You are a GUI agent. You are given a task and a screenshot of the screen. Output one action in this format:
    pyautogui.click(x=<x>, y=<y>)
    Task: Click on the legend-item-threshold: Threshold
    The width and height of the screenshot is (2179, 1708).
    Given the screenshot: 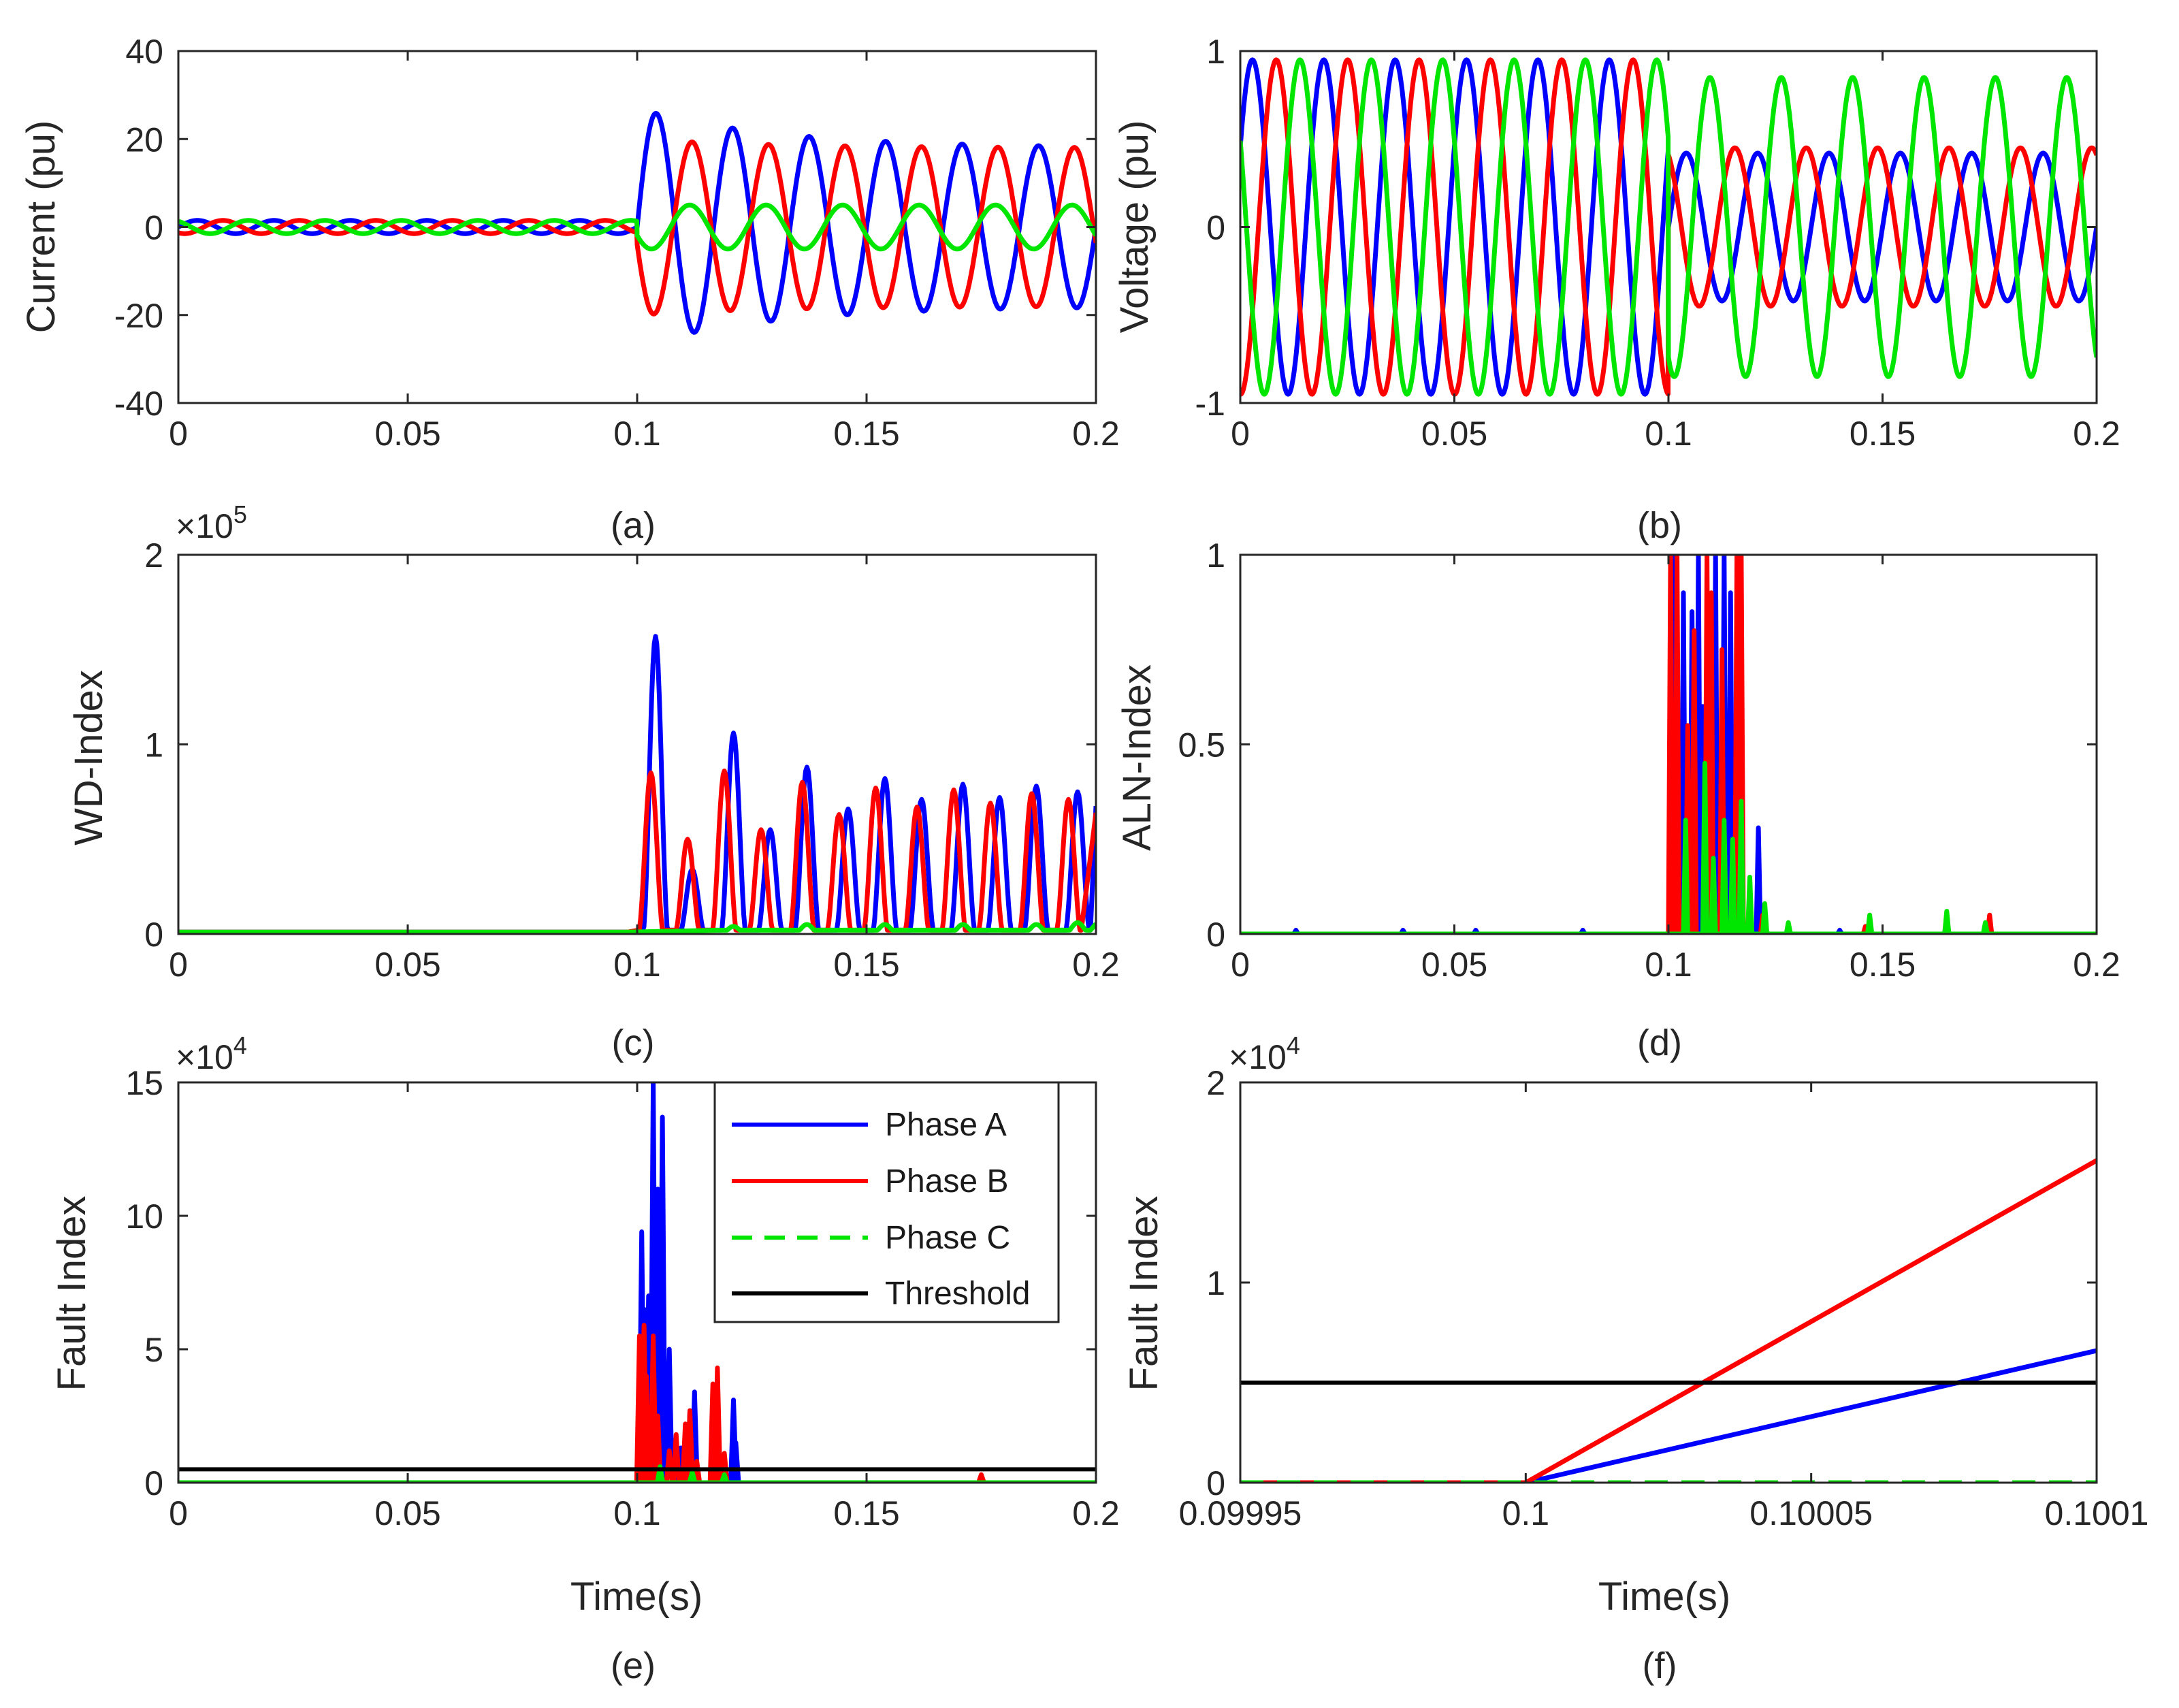 What is the action you would take?
    pyautogui.click(x=881, y=1294)
    